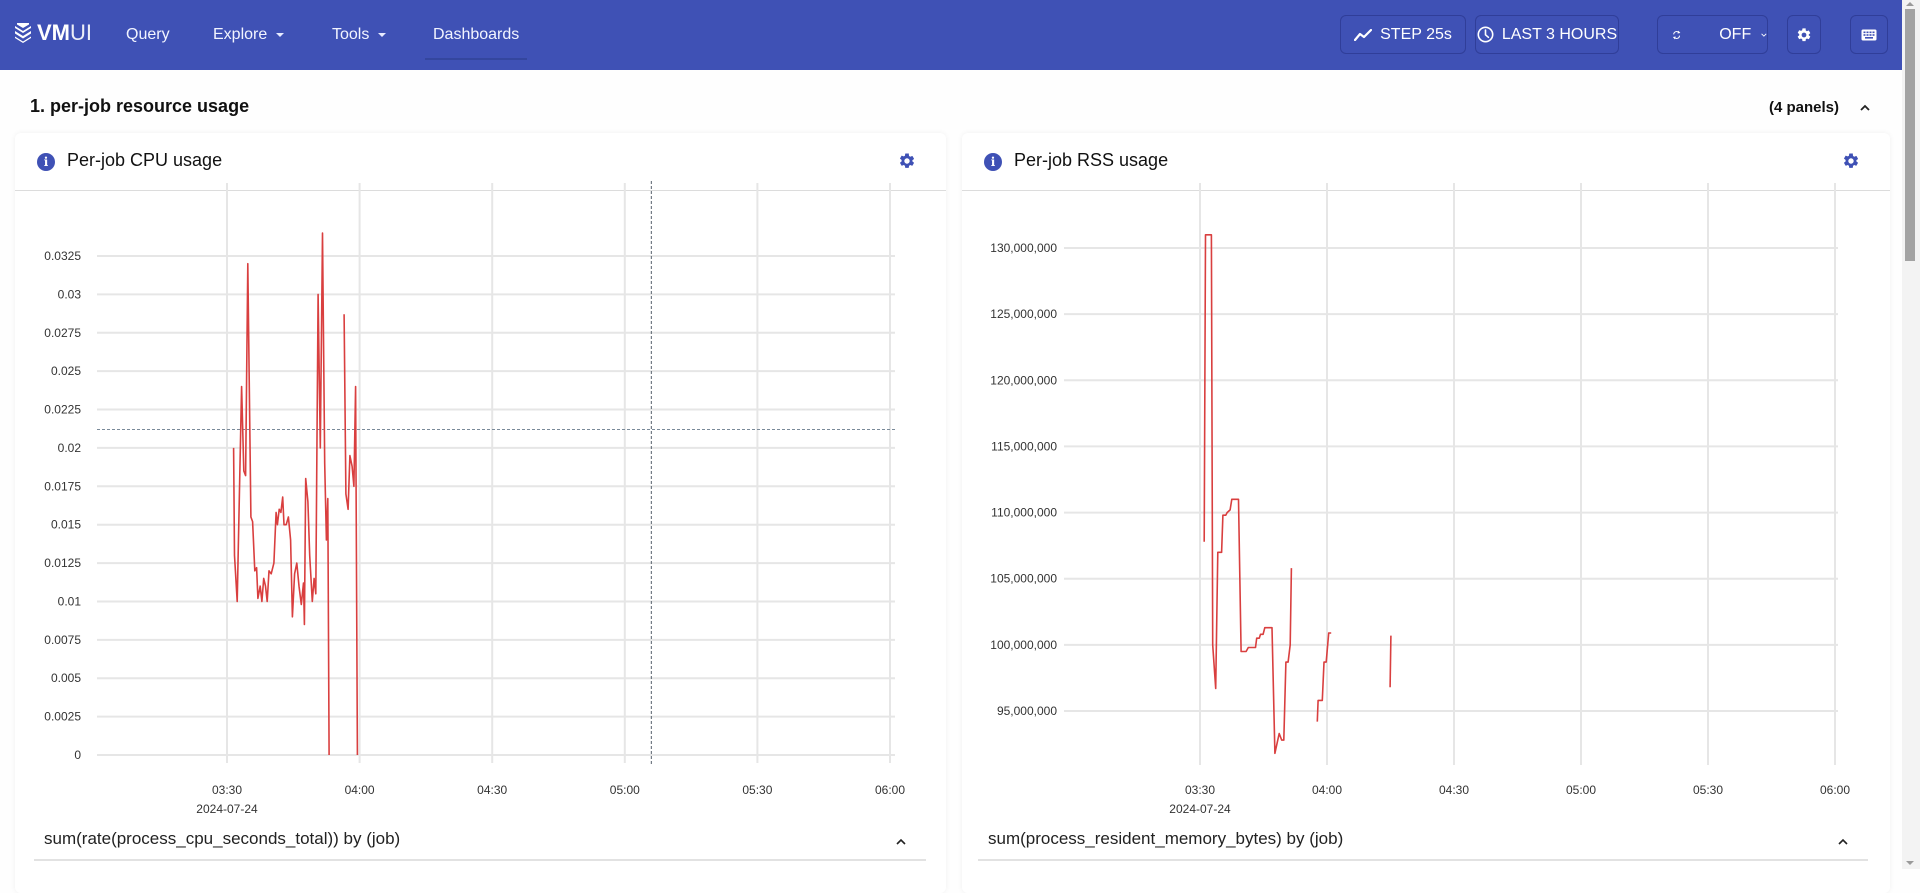  What do you see at coordinates (1712, 34) in the screenshot?
I see `auto-refresh-button: OFF` at bounding box center [1712, 34].